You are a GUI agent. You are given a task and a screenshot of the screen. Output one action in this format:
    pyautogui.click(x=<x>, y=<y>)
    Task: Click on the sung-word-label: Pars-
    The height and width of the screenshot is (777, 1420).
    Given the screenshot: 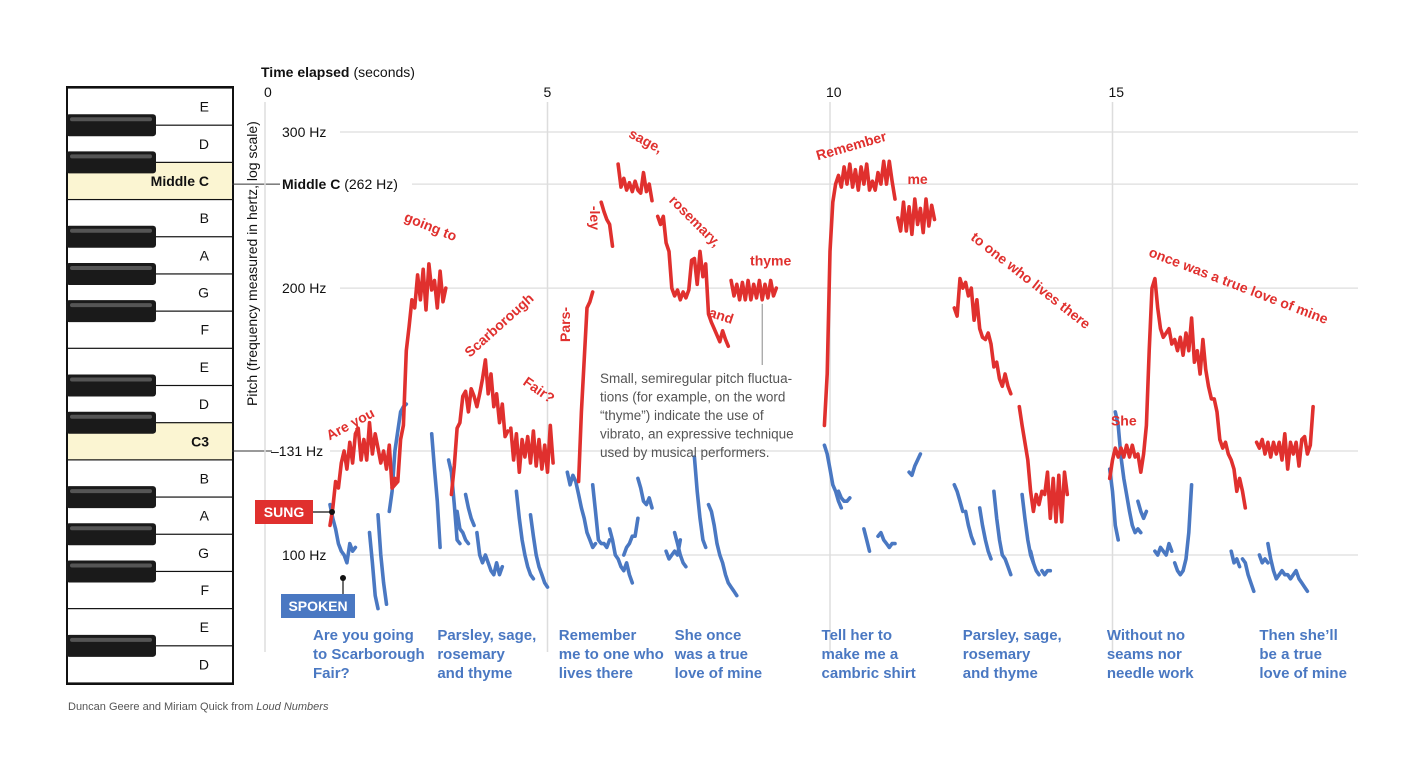 What is the action you would take?
    pyautogui.click(x=565, y=324)
    